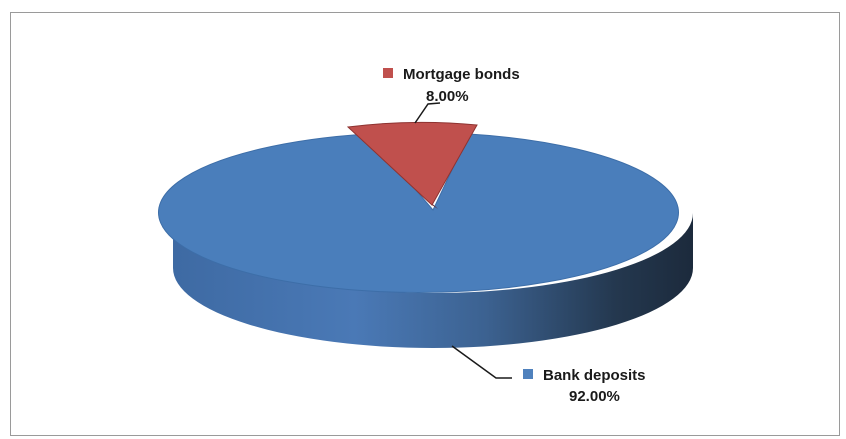 The height and width of the screenshot is (439, 846). Describe the element at coordinates (528, 374) in the screenshot. I see `legend-swatch-bank-deposits` at that location.